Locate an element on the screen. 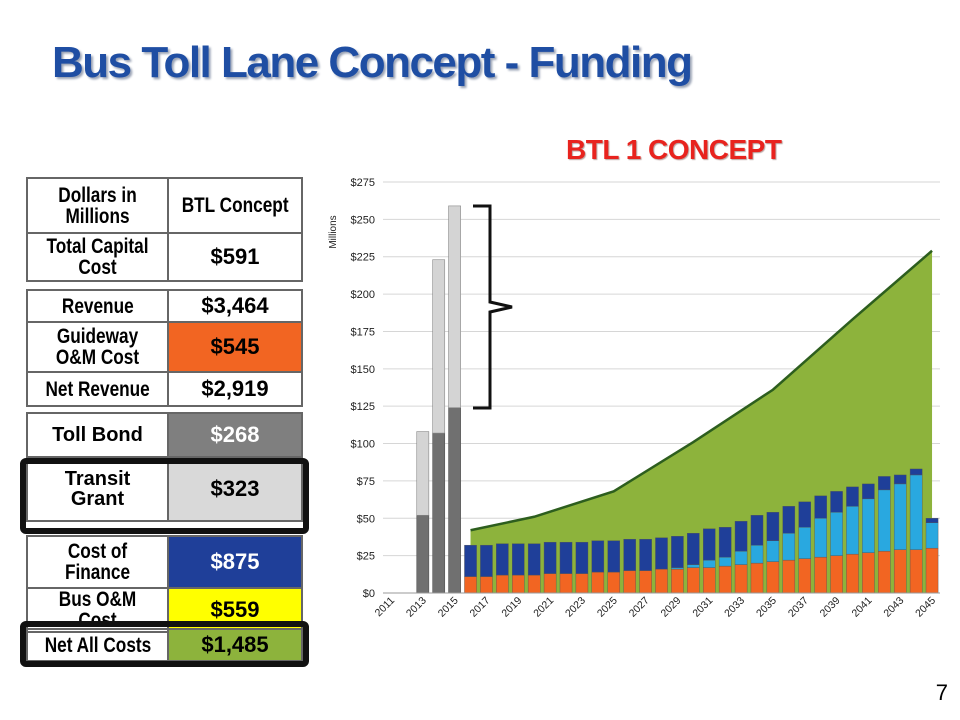 This screenshot has height=720, width=960. total-capital-value: $591 is located at coordinates (235, 257).